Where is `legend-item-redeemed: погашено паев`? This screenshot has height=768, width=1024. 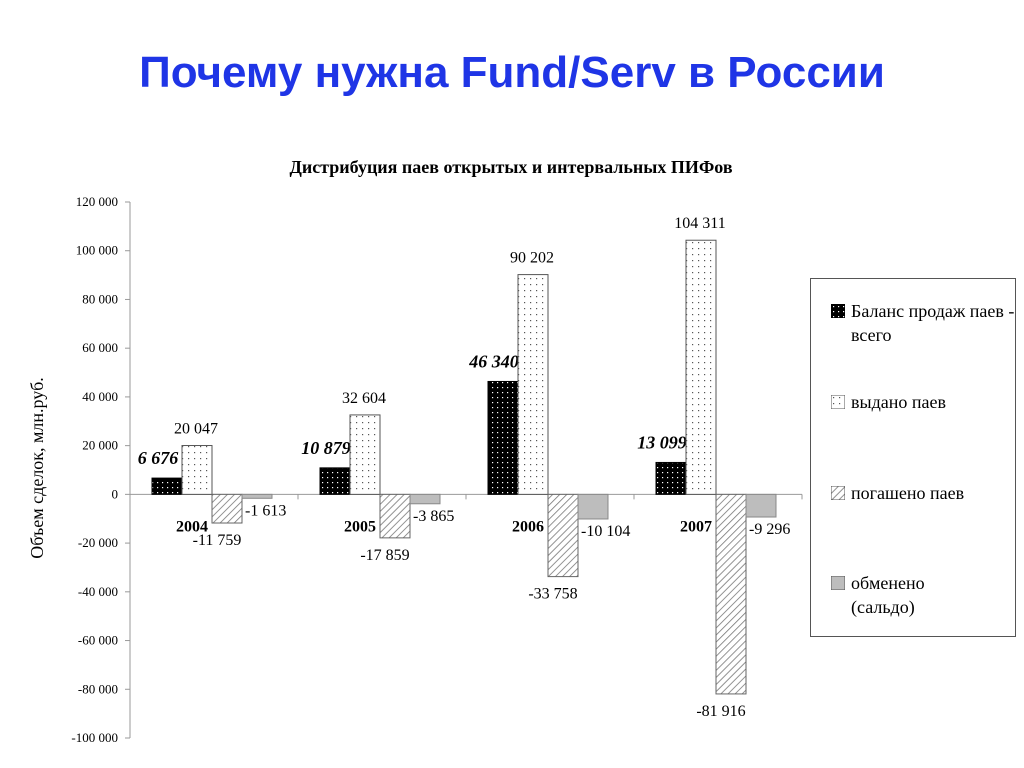 legend-item-redeemed: погашено паев is located at coordinates (897, 493).